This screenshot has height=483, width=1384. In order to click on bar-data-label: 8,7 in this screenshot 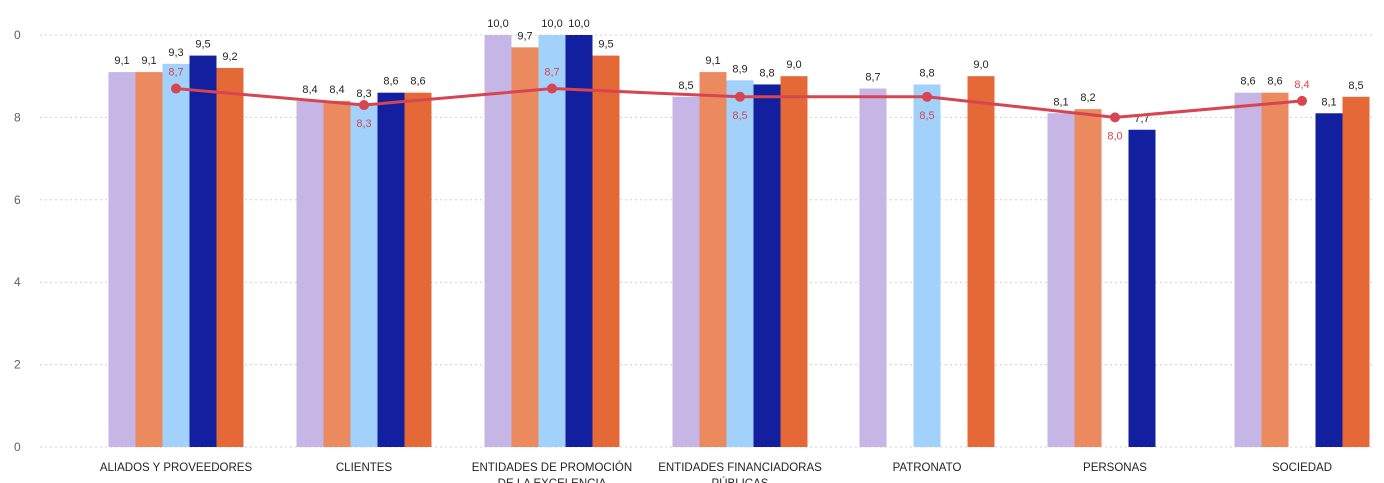, I will do `click(872, 78)`.